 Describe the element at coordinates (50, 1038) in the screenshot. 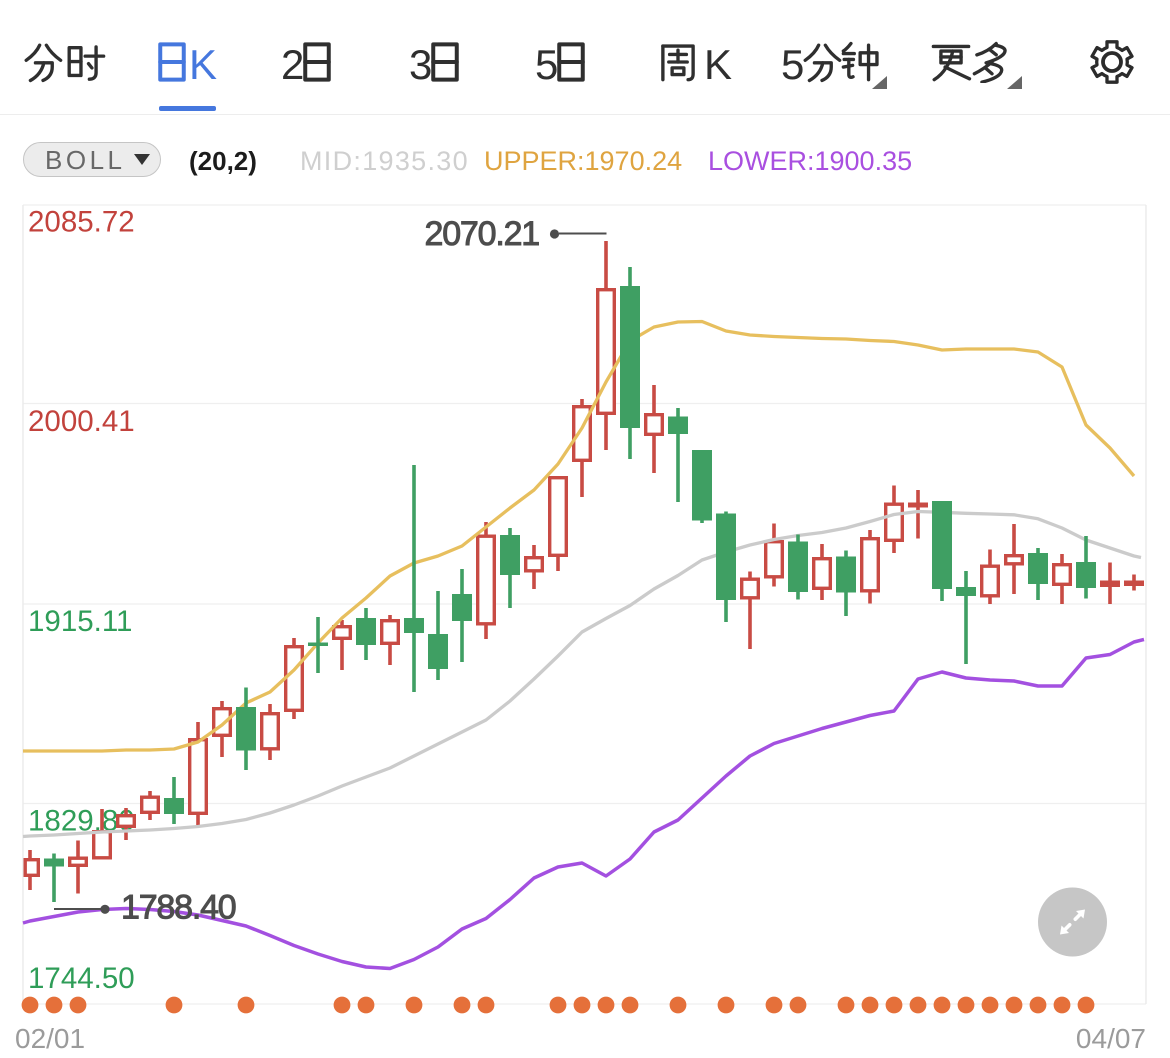

I see `svg-text: 02/01` at that location.